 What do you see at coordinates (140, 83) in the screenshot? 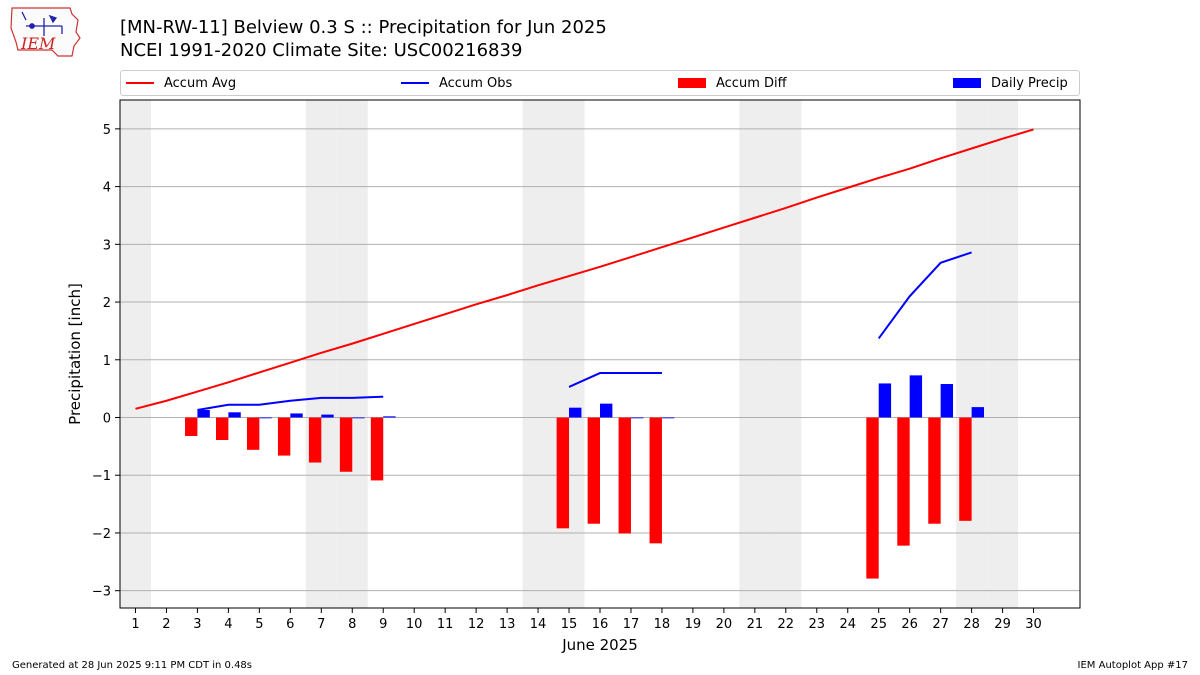
I see `legend-swatch-accum-avg` at bounding box center [140, 83].